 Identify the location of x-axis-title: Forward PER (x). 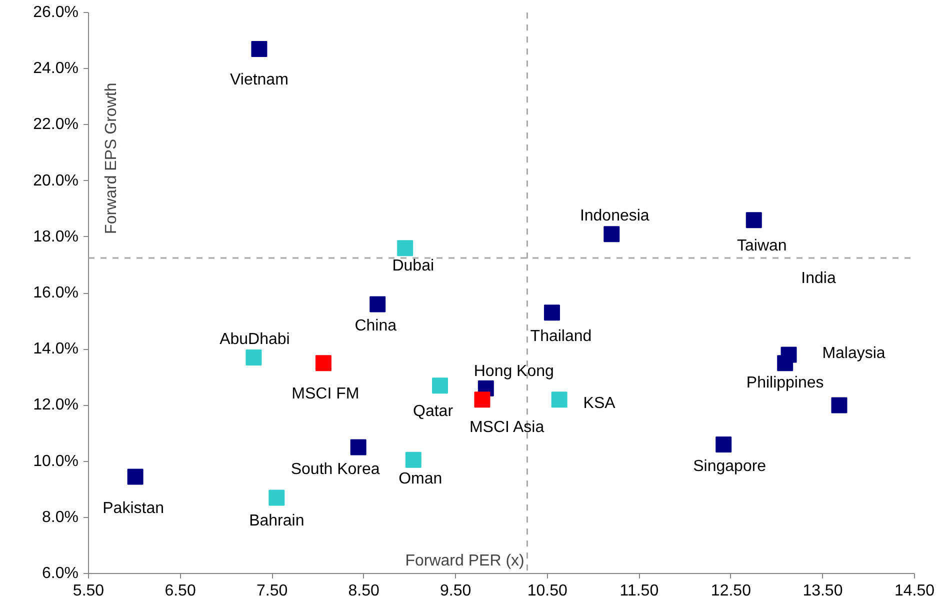
(464, 561).